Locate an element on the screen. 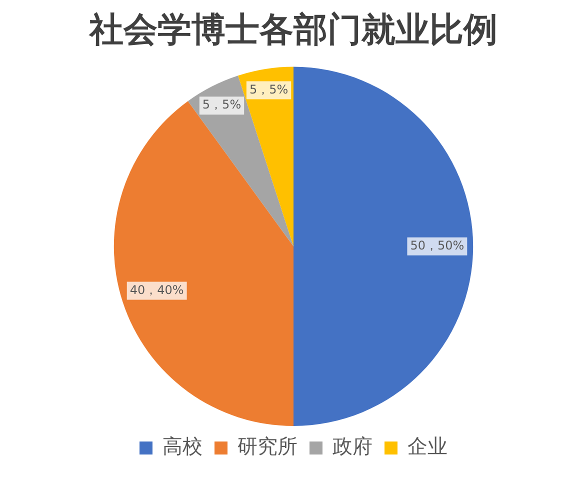 Image resolution: width=587 pixels, height=480 pixels. legend-label: 企业 is located at coordinates (428, 446).